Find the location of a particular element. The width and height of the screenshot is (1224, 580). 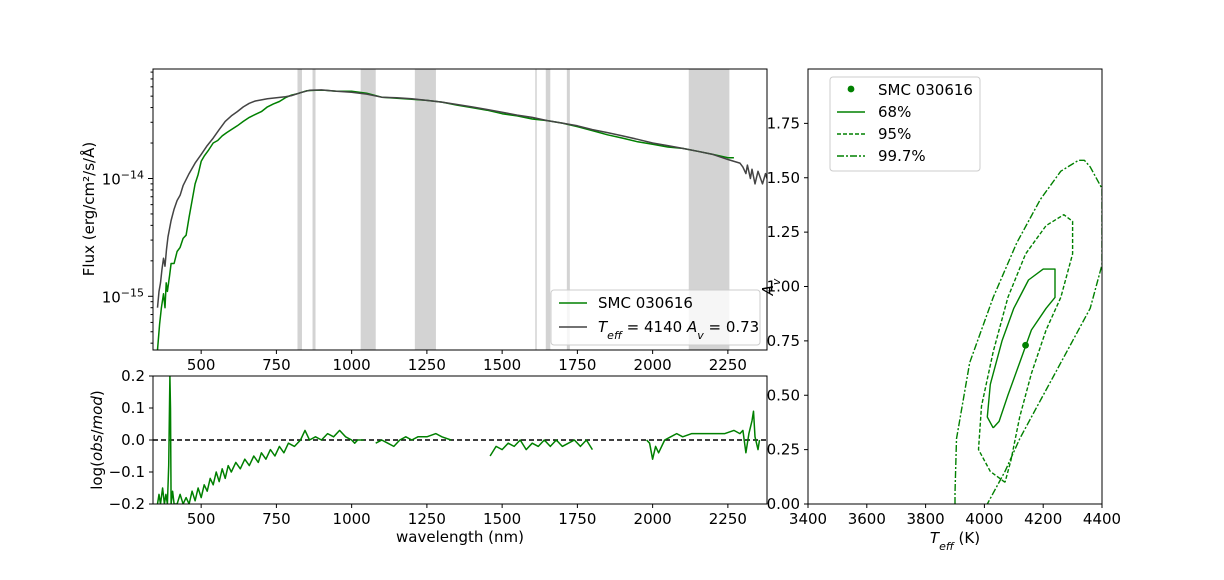

contour-c95 is located at coordinates (1025, 348).